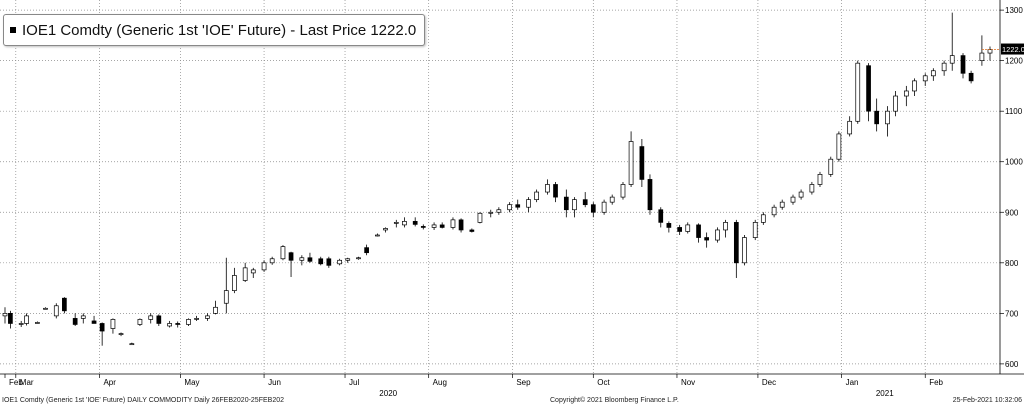  Describe the element at coordinates (1012, 212) in the screenshot. I see `y-tick-label: 900` at that location.